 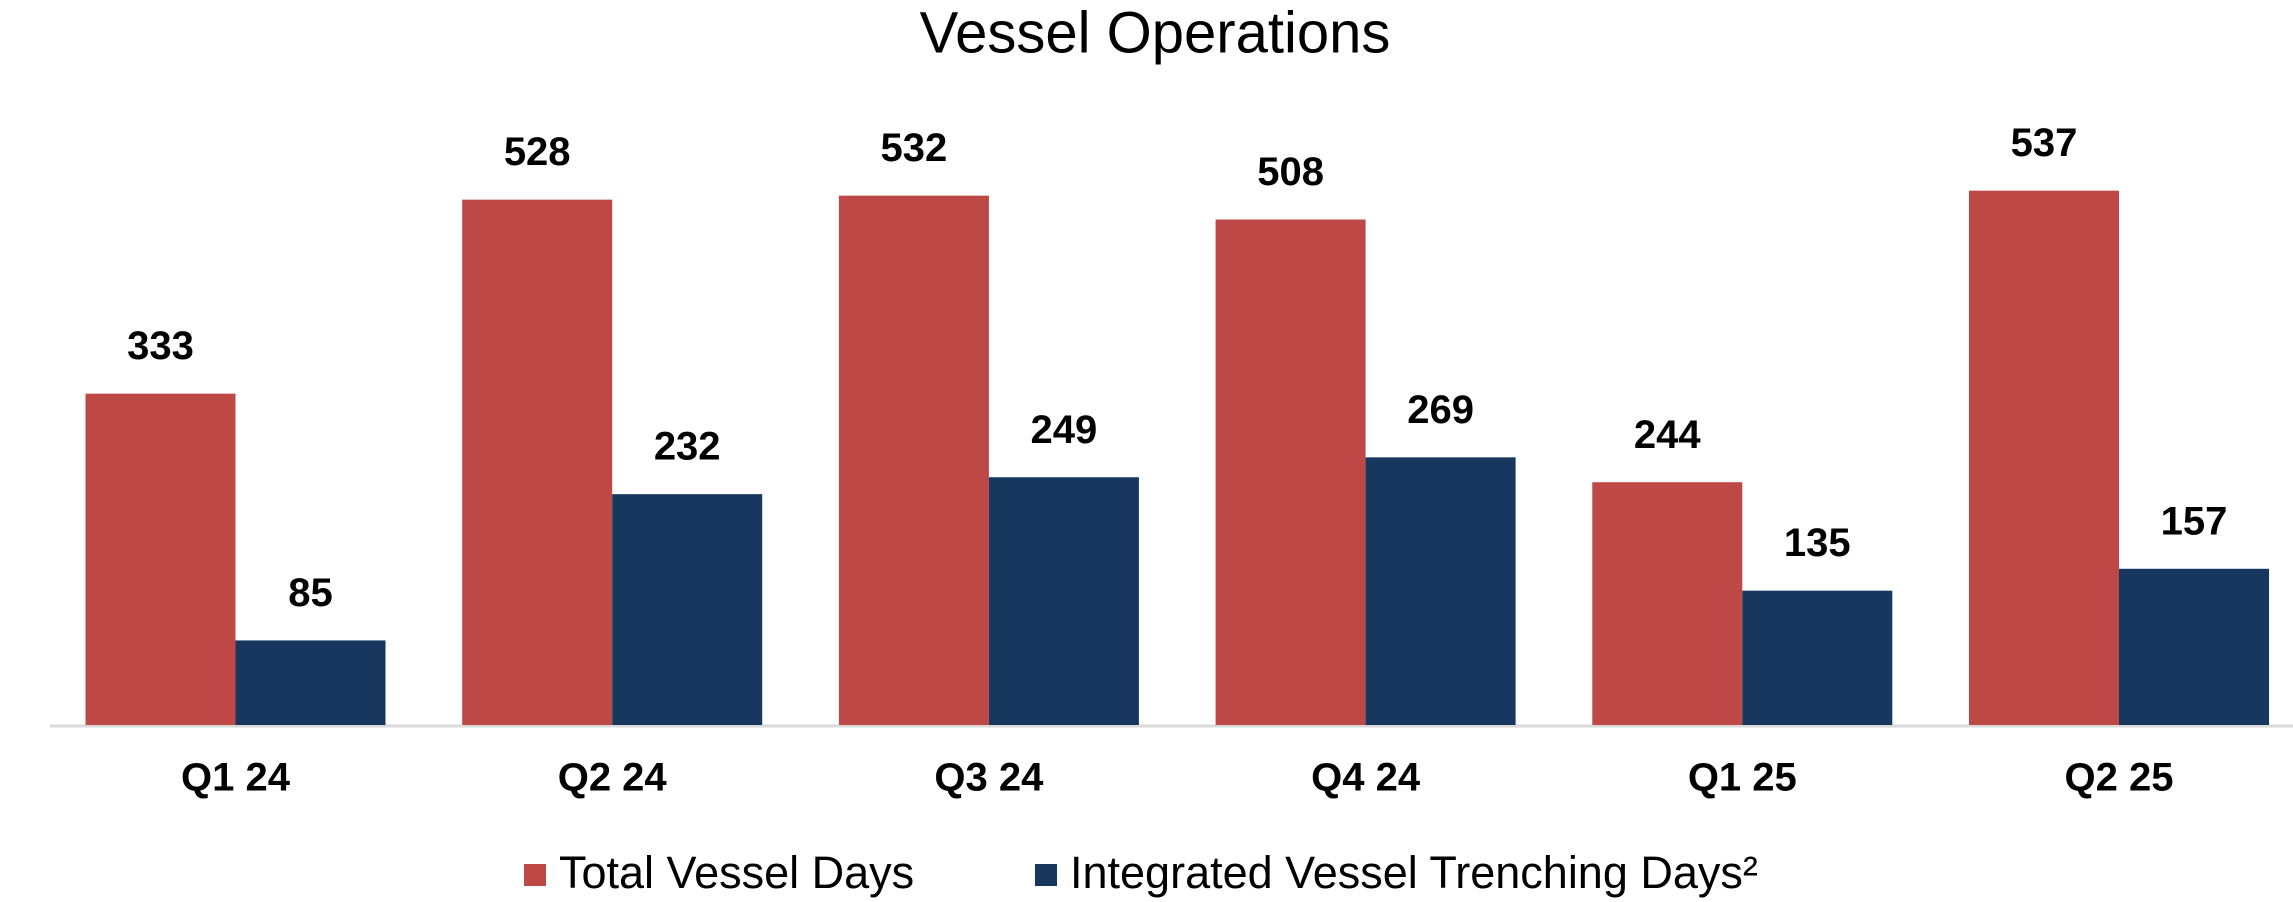 What do you see at coordinates (613, 778) in the screenshot?
I see `x-tick-label: Q2 24` at bounding box center [613, 778].